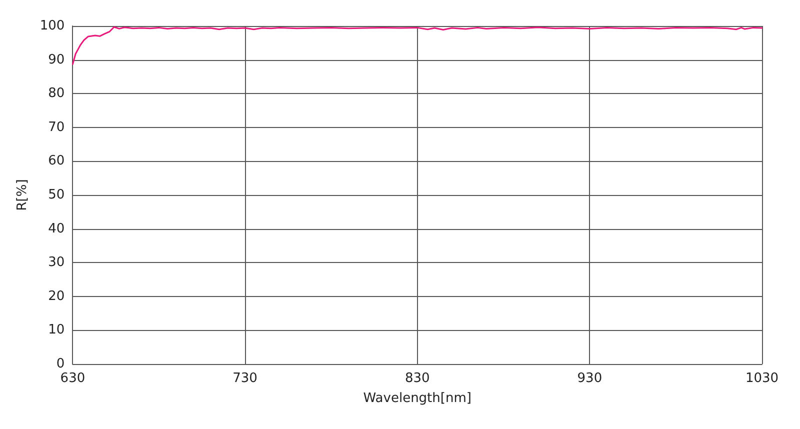 The image size is (800, 429). I want to click on y-tick-label: 30, so click(56, 262).